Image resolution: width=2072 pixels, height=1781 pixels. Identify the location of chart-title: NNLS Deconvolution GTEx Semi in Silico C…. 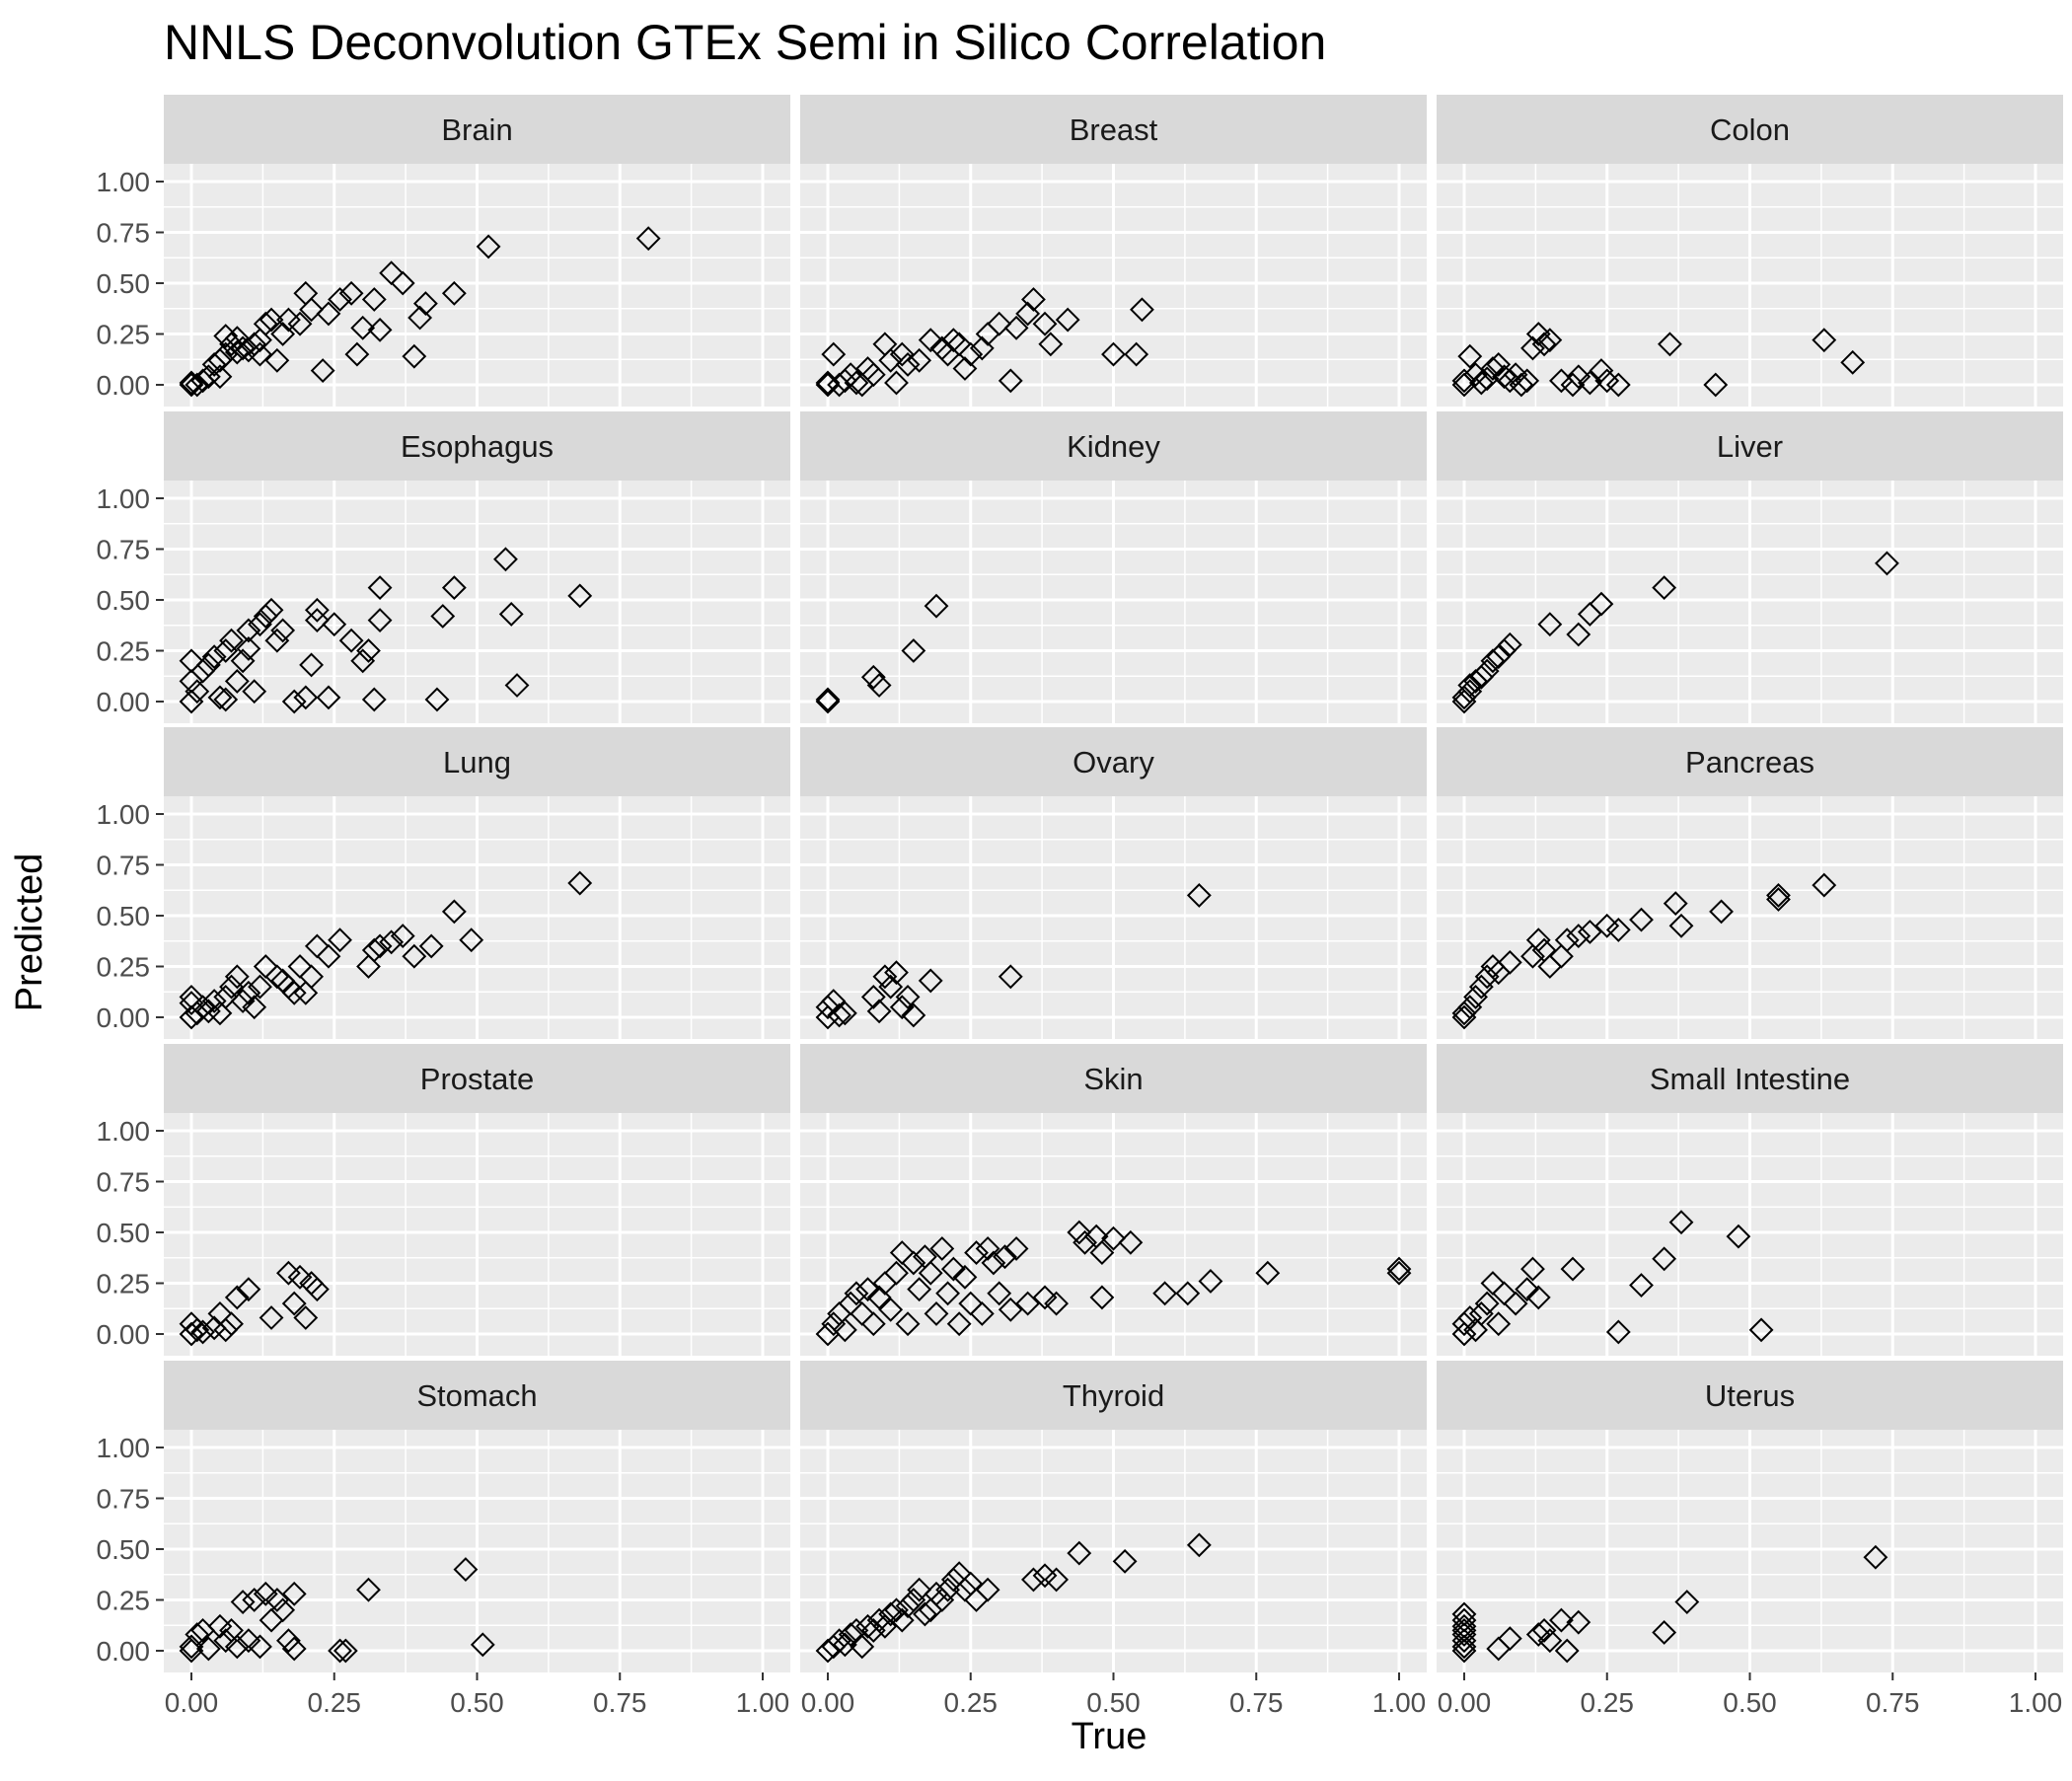
(745, 42).